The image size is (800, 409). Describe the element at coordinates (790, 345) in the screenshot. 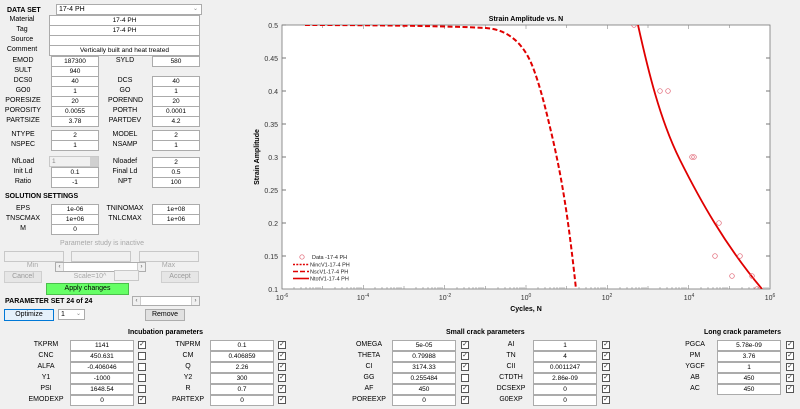

I see `pgca-checkbox: ✓` at that location.